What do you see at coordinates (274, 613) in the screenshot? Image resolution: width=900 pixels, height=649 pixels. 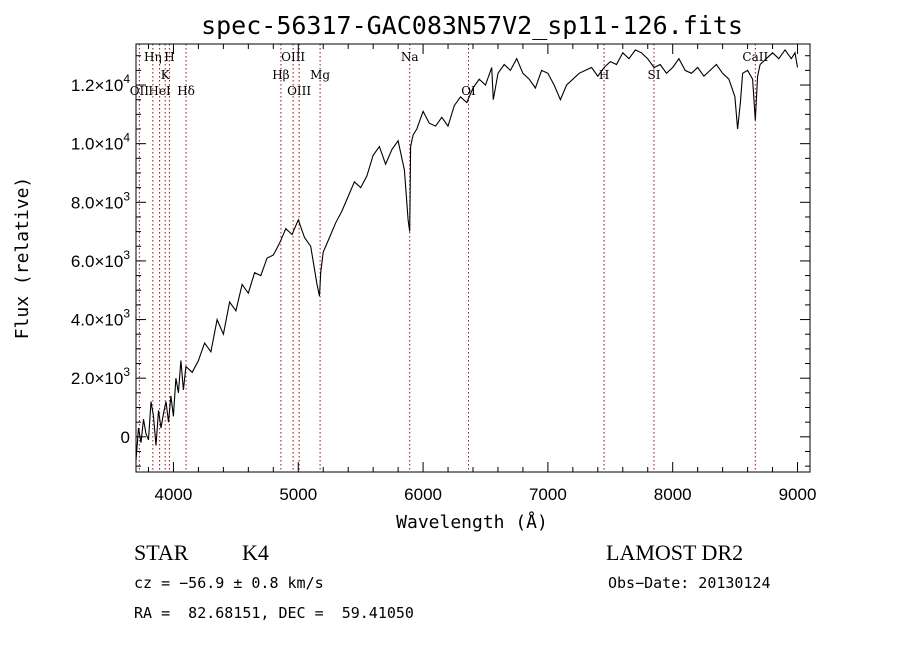 I see `sky-coordinates: RA = 82.68151, DEC = 59.41050` at bounding box center [274, 613].